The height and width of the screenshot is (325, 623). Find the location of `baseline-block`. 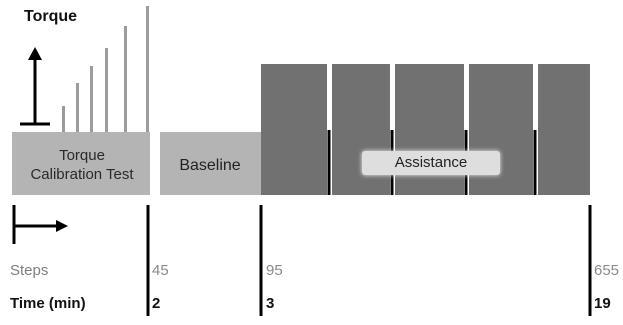

baseline-block is located at coordinates (210, 163).